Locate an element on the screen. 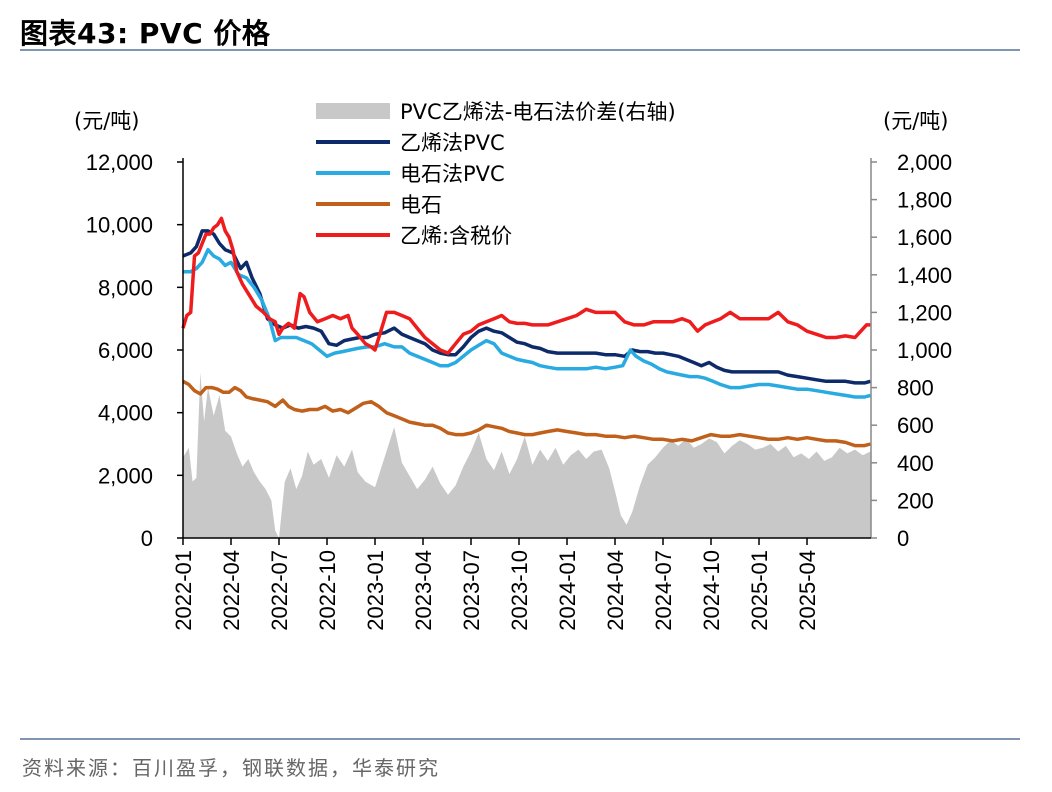  right-tick-label: 1,000 is located at coordinates (924, 350).